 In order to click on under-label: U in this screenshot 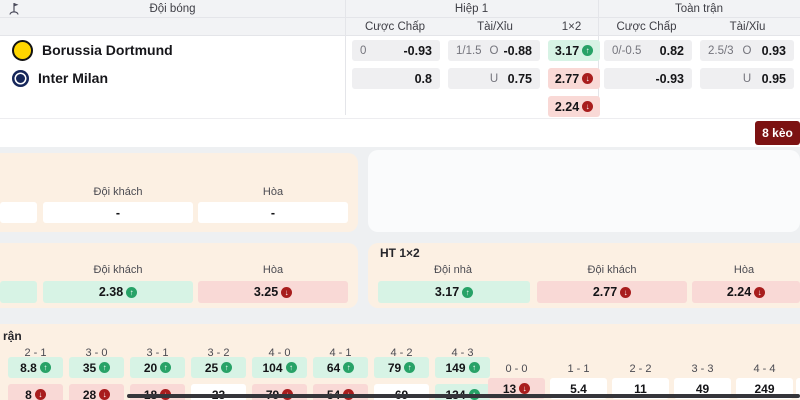, I will do `click(494, 78)`.